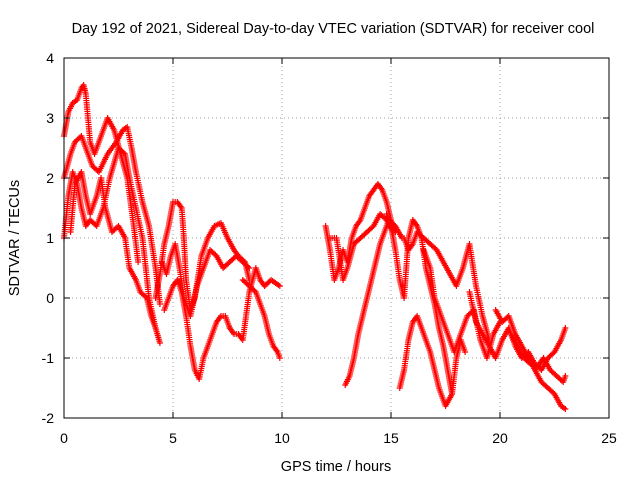  I want to click on y-axis-label: SDTVAR / TECUs, so click(15, 238).